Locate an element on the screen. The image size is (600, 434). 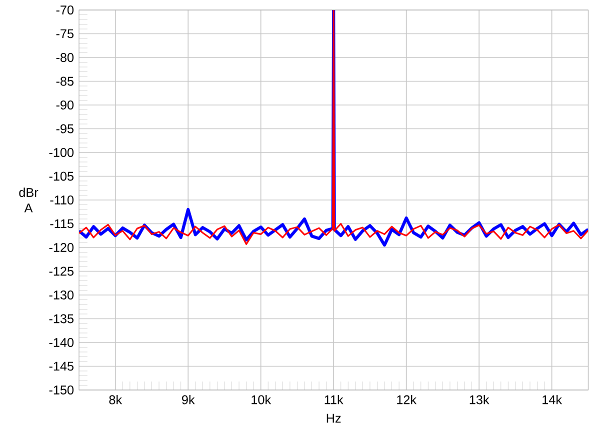
x-tick-label: 14k is located at coordinates (552, 399).